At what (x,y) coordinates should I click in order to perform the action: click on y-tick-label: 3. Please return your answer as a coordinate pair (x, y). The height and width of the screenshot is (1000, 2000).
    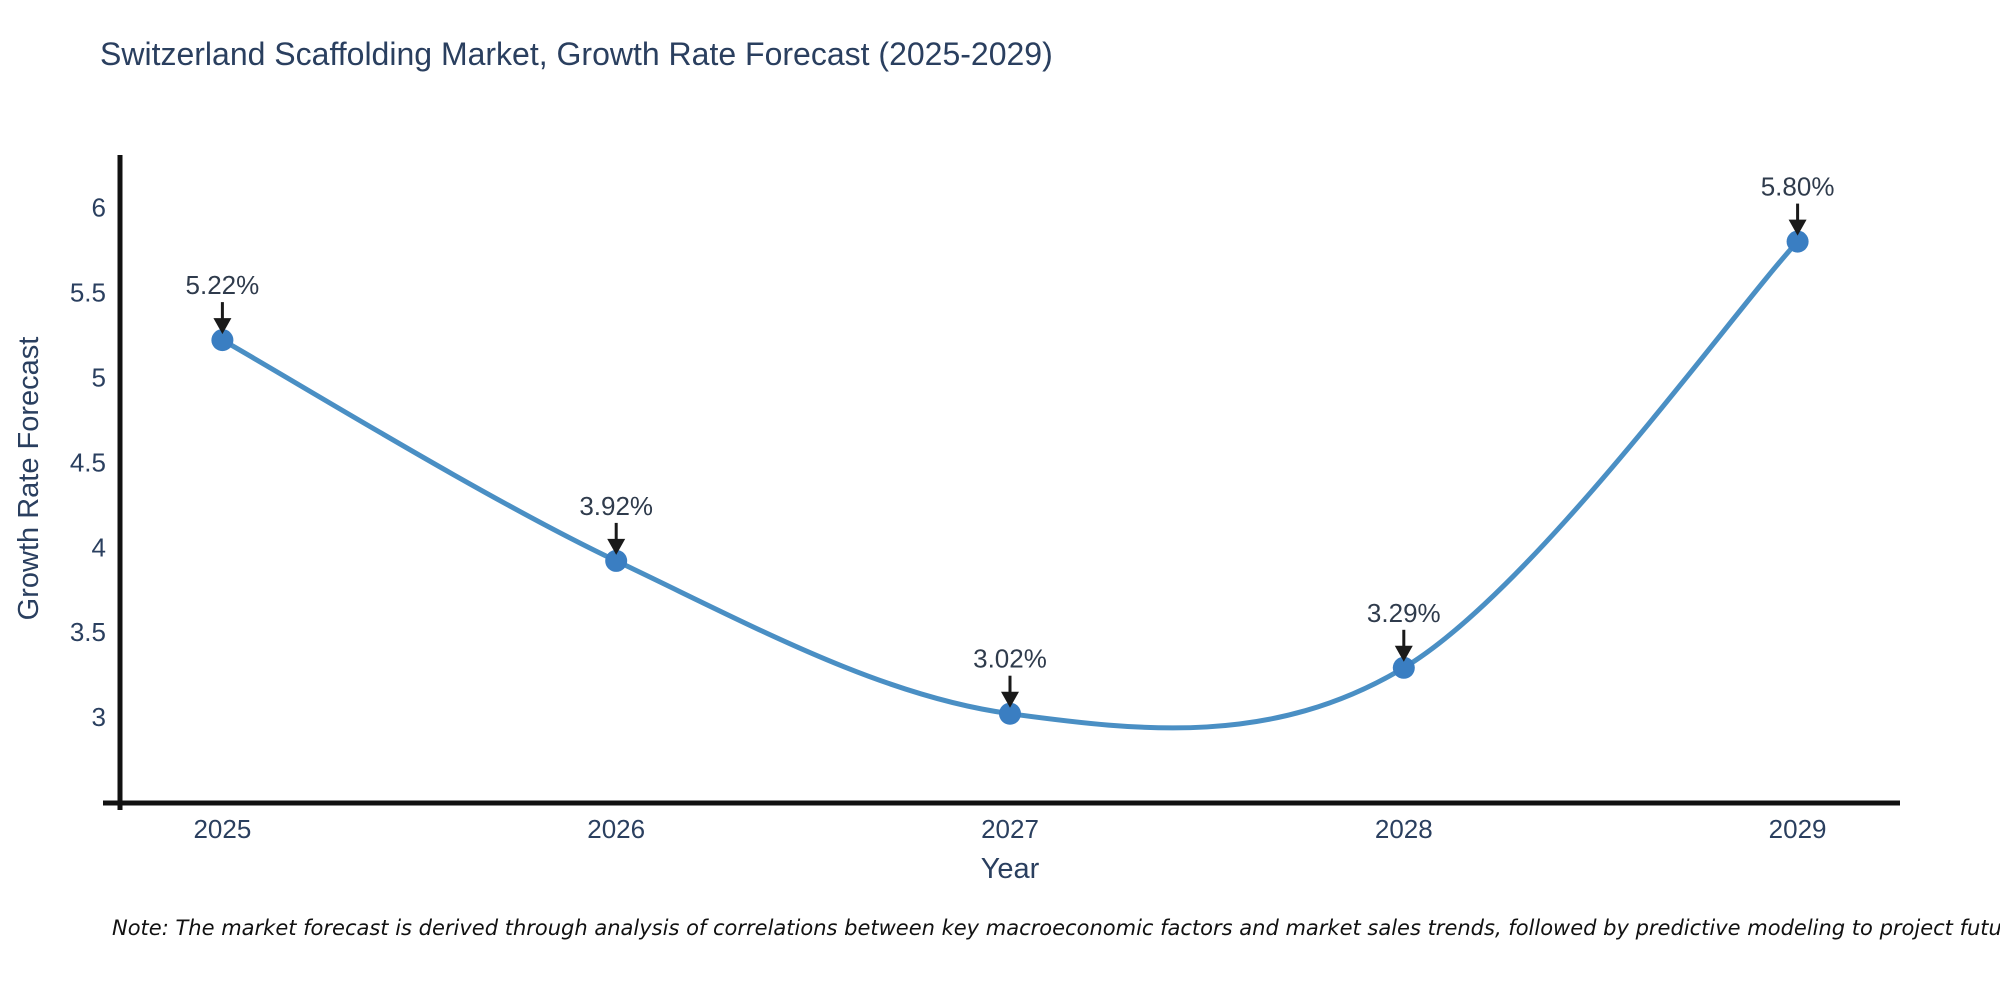
    Looking at the image, I should click on (99, 717).